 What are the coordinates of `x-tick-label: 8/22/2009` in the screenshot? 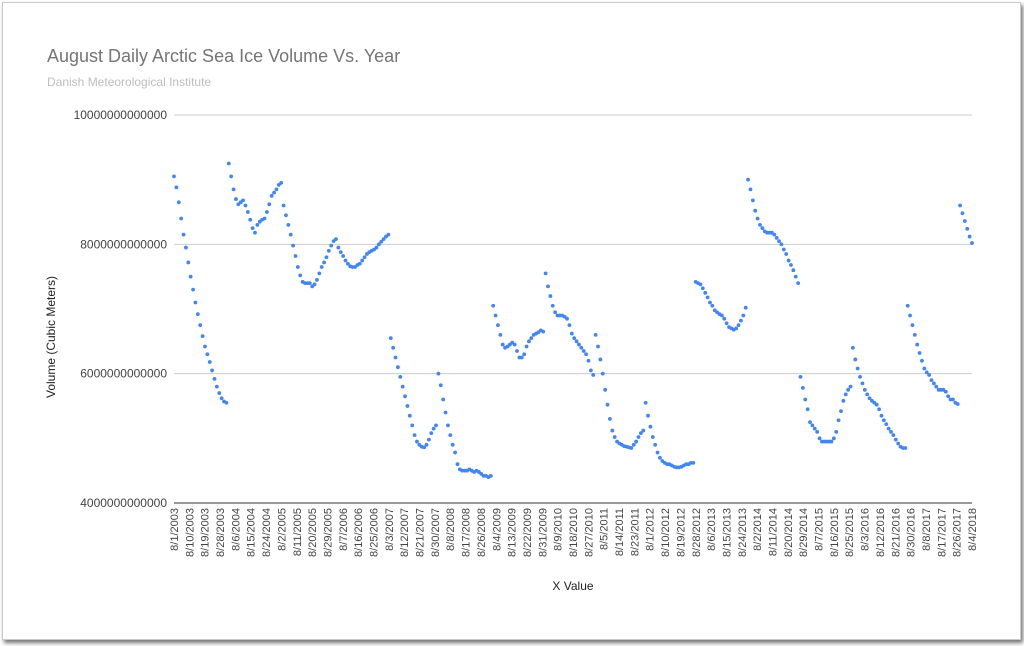 It's located at (528, 532).